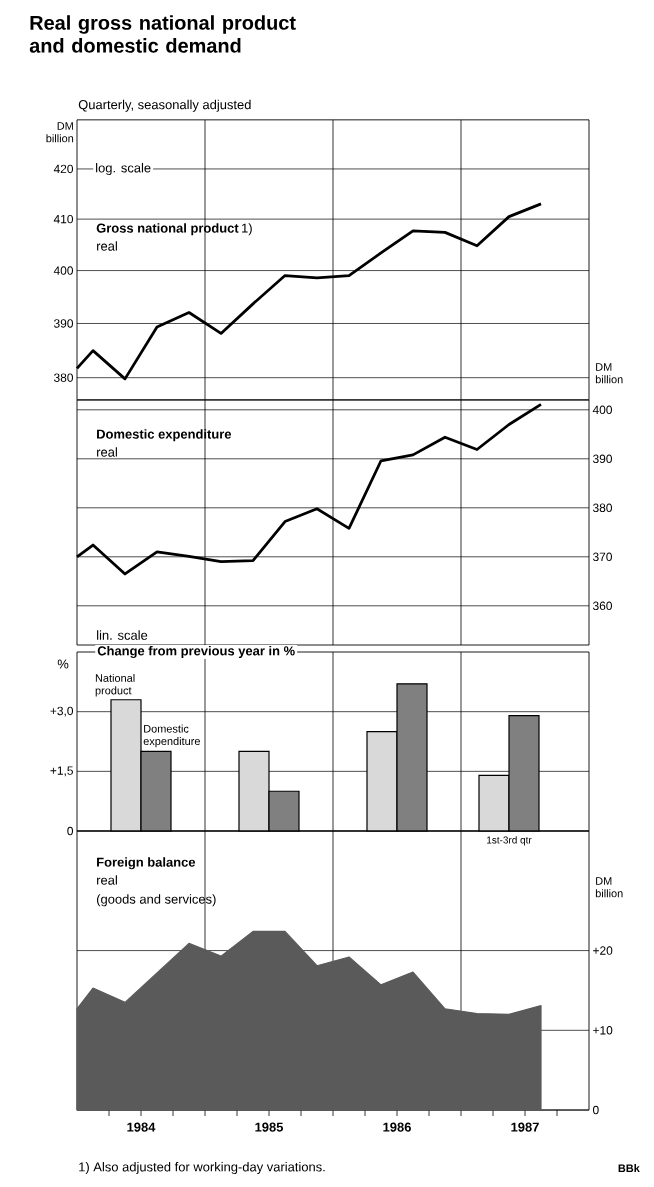 The image size is (654, 1187). I want to click on chart-subtitle: Quarterly, seasonally adjusted, so click(164, 105).